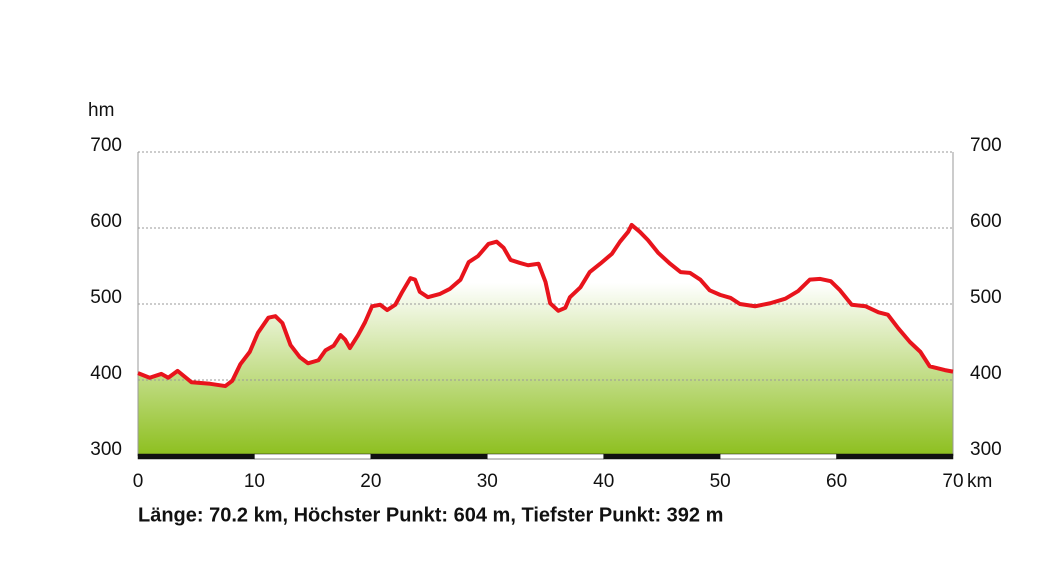 Image resolution: width=1049 pixels, height=565 pixels. What do you see at coordinates (952, 481) in the screenshot?
I see `x-tick-label: 70` at bounding box center [952, 481].